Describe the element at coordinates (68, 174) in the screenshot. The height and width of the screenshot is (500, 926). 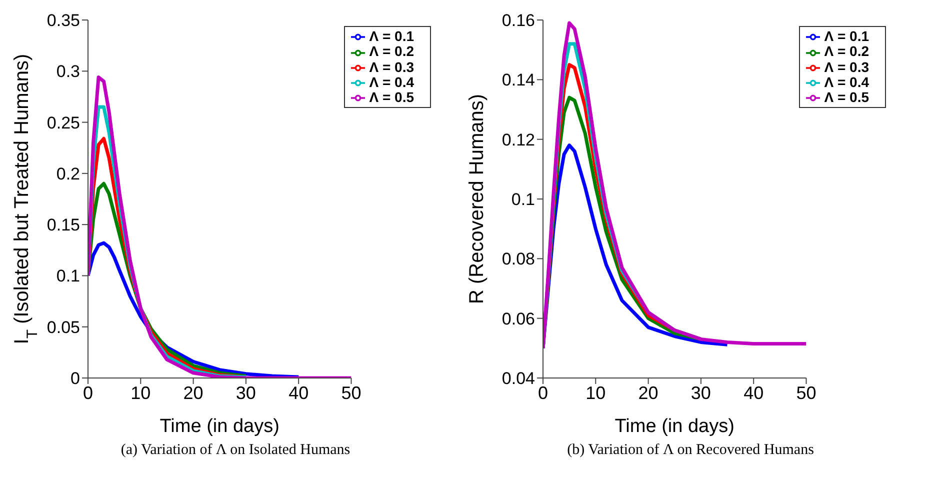
I see `y-tick-label: 0.2` at that location.